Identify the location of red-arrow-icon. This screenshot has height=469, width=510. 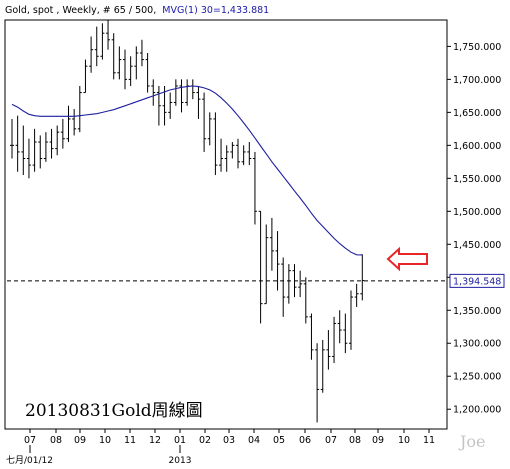
(407, 259).